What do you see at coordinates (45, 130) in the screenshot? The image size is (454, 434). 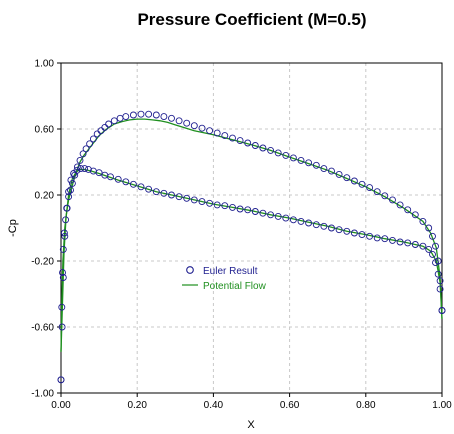 I see `y-tick-label: 0.60` at bounding box center [45, 130].